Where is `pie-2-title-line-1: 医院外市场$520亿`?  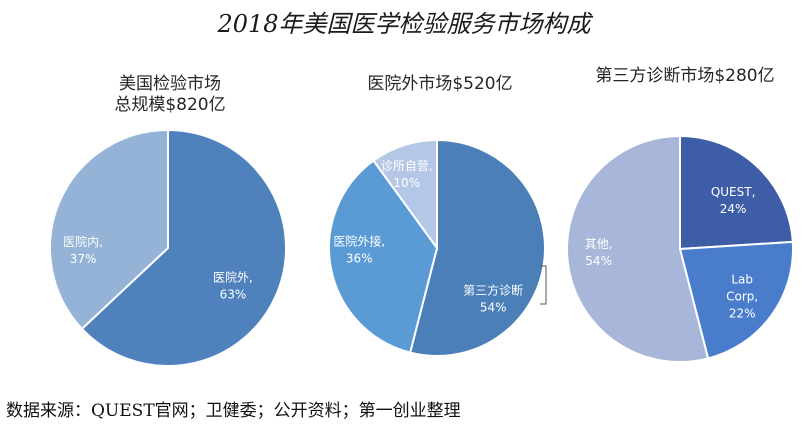 pie-2-title-line-1: 医院外市场$520亿 is located at coordinates (440, 84).